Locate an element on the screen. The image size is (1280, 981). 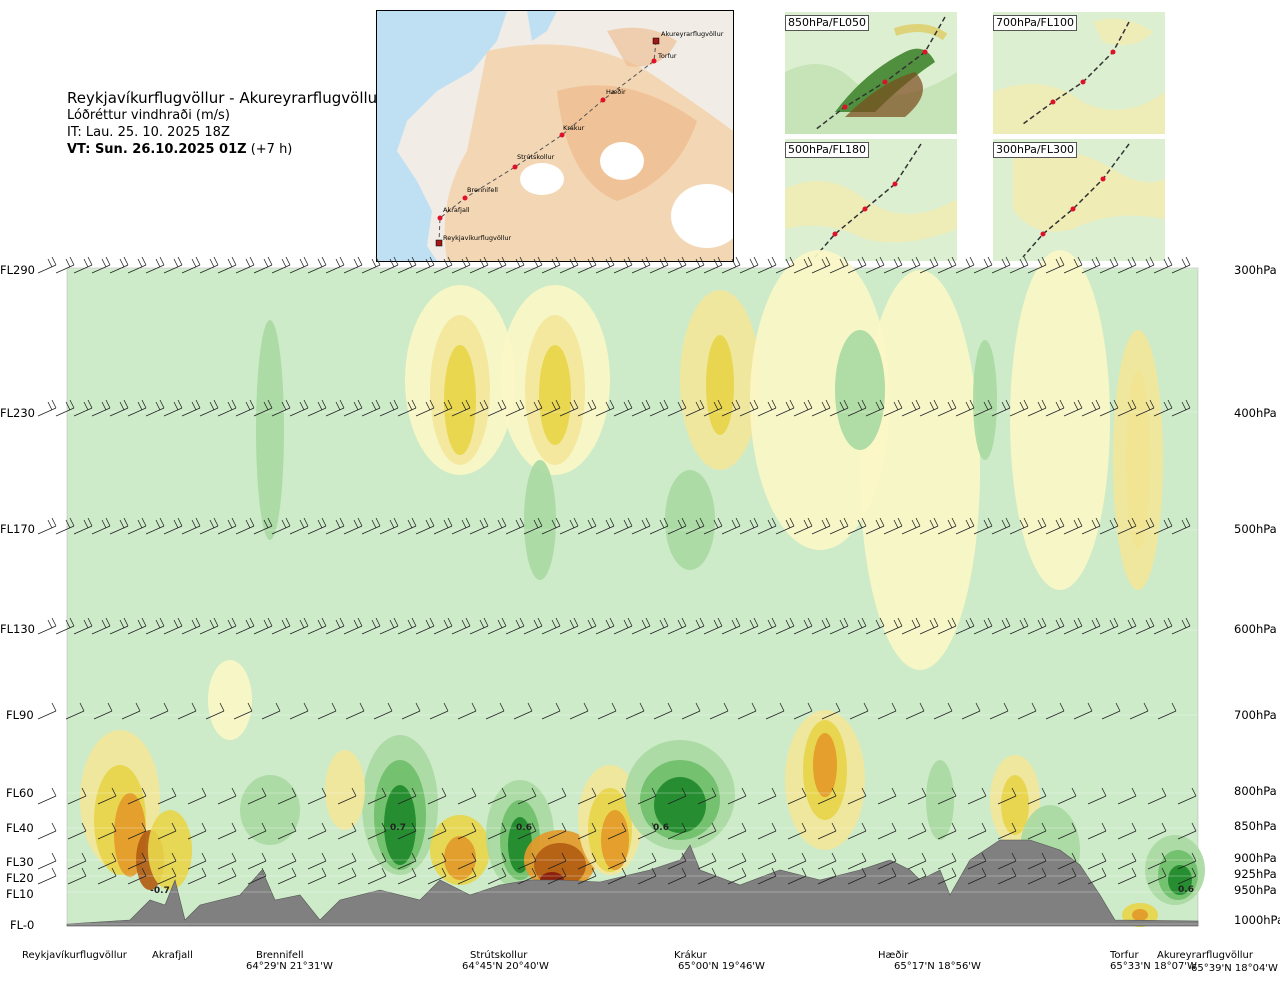
hpa-label: 500hPa is located at coordinates (1255, 529).